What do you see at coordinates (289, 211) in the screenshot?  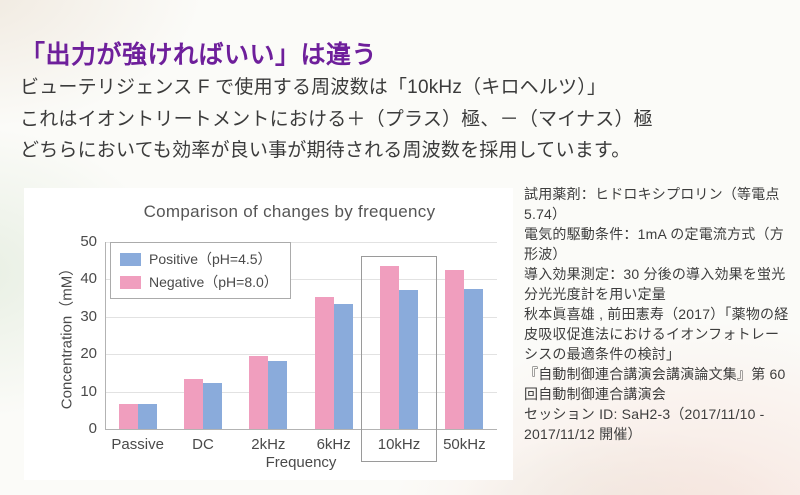 I see `chart-title: Comparison of changes by frequency` at bounding box center [289, 211].